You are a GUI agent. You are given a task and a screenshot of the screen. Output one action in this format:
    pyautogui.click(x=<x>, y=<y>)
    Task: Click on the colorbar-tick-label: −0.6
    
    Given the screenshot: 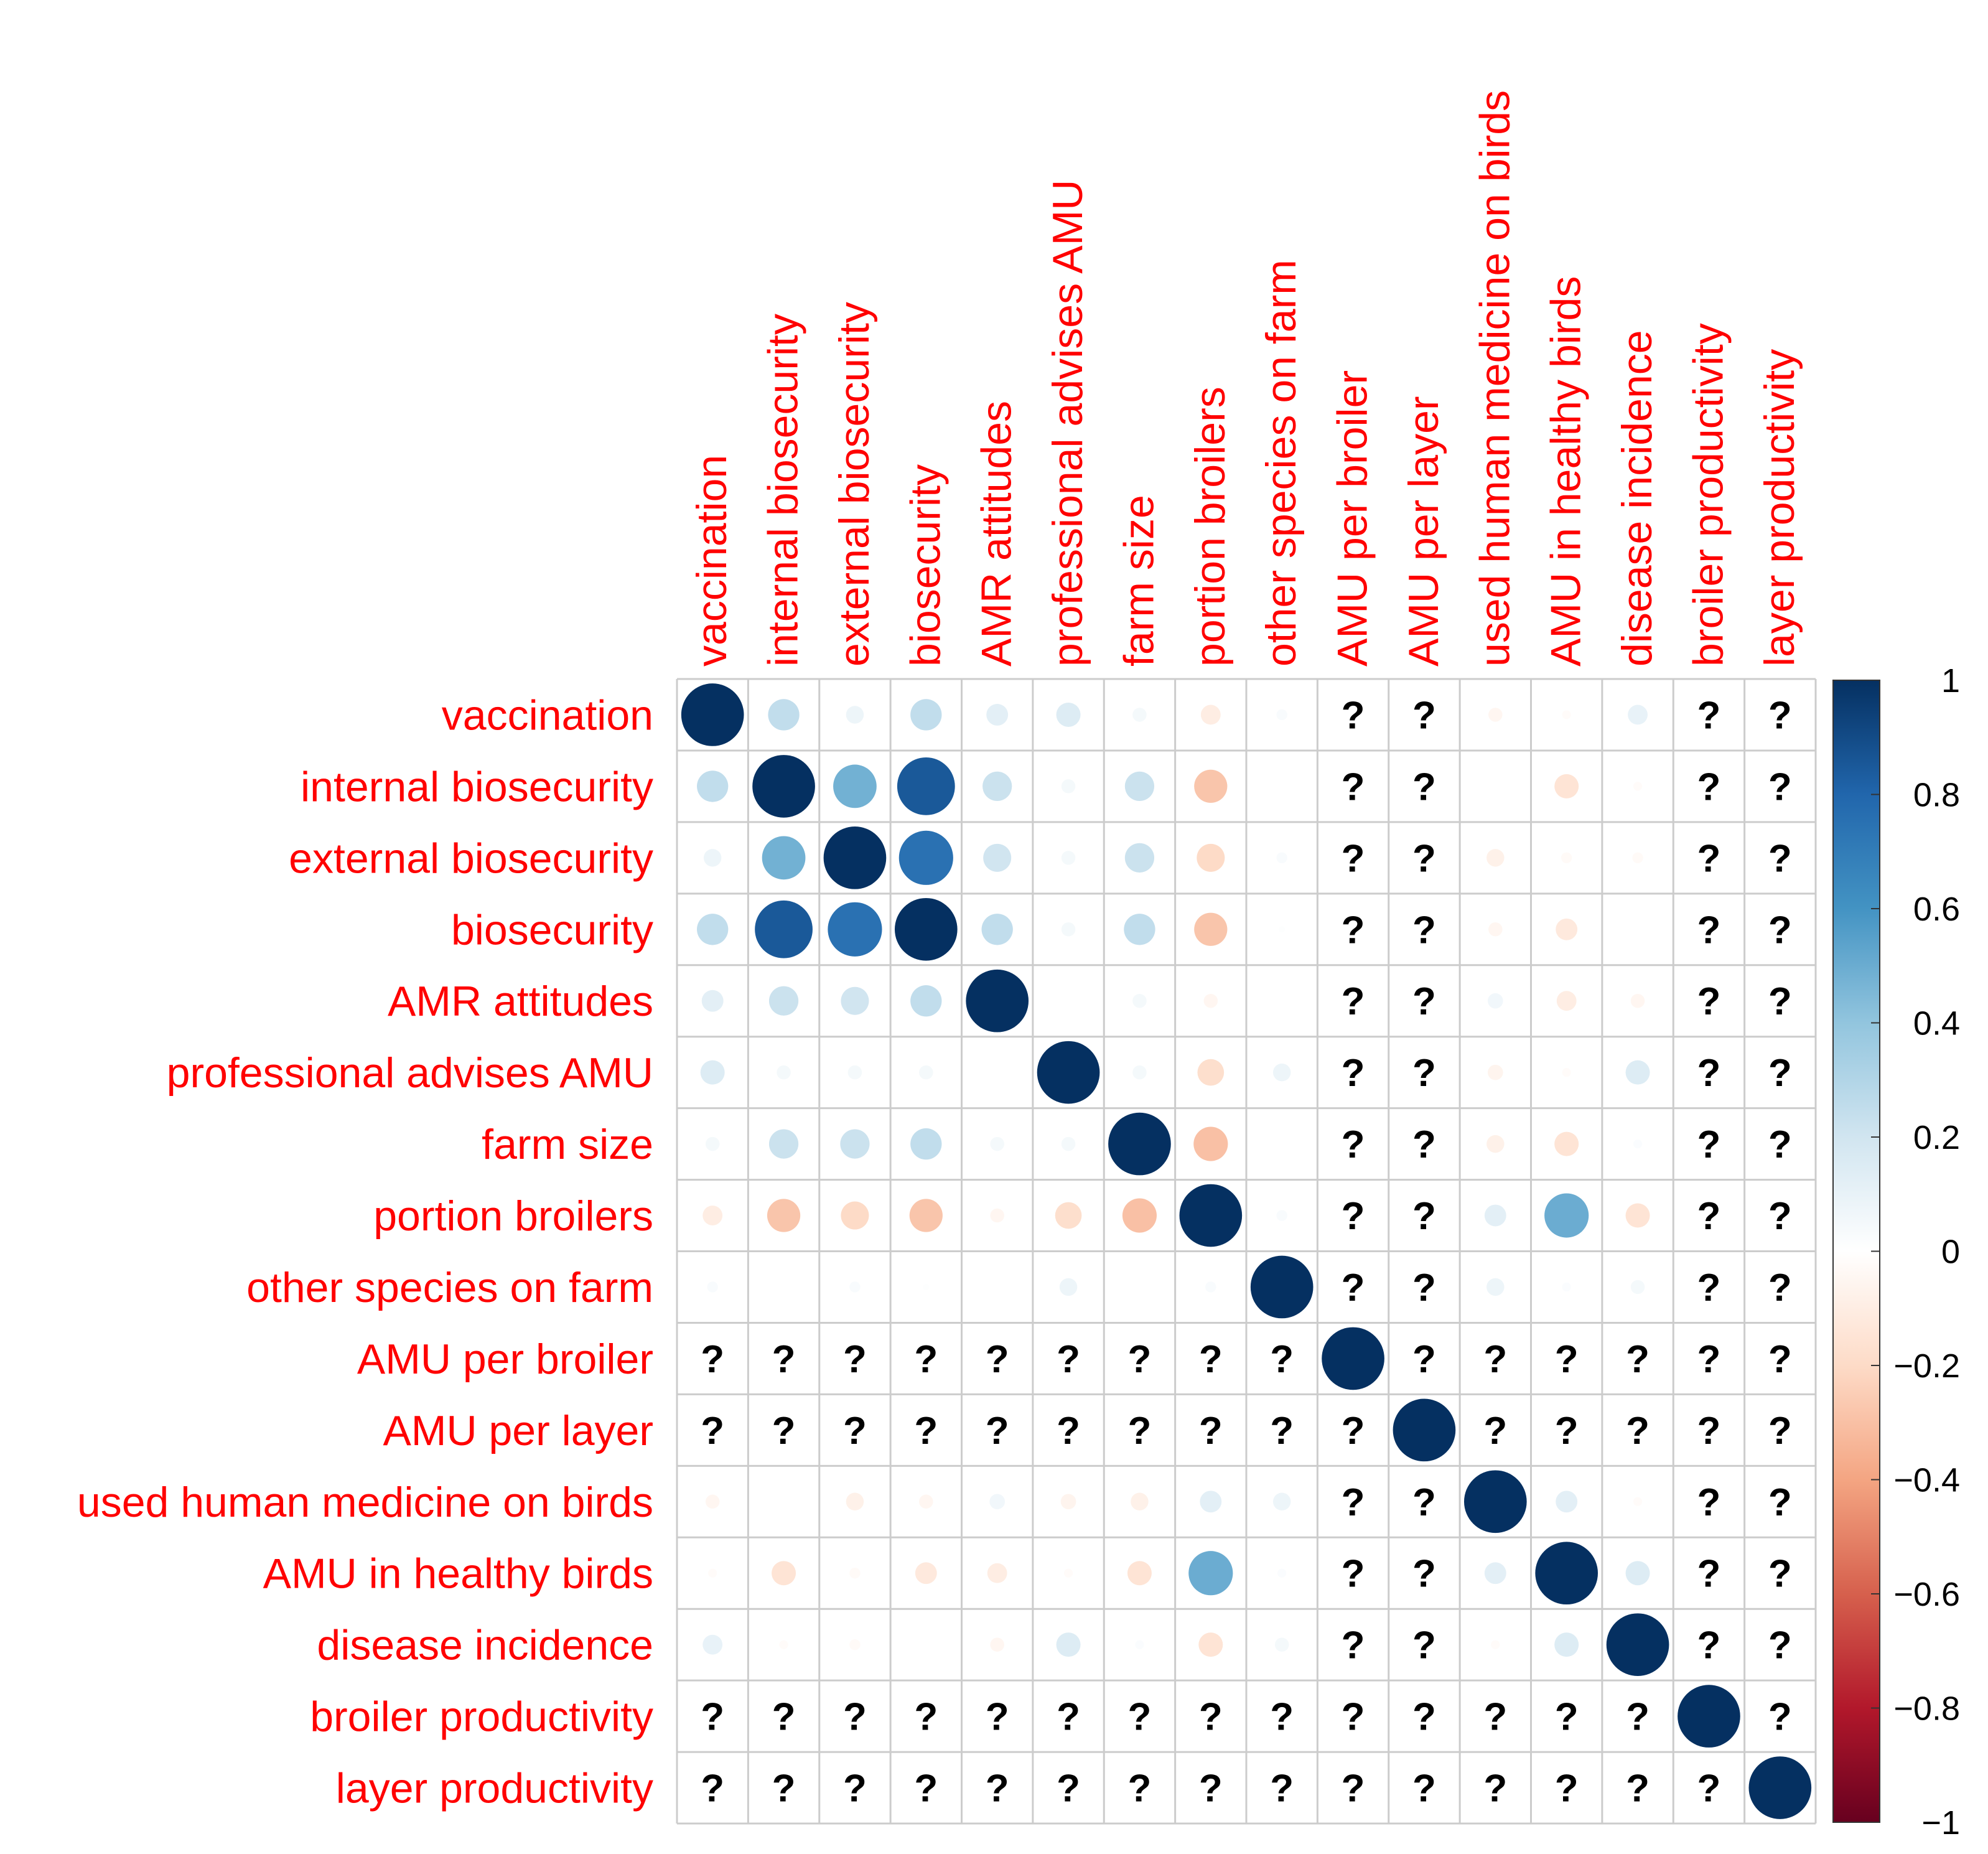 What is the action you would take?
    pyautogui.click(x=1926, y=1594)
    